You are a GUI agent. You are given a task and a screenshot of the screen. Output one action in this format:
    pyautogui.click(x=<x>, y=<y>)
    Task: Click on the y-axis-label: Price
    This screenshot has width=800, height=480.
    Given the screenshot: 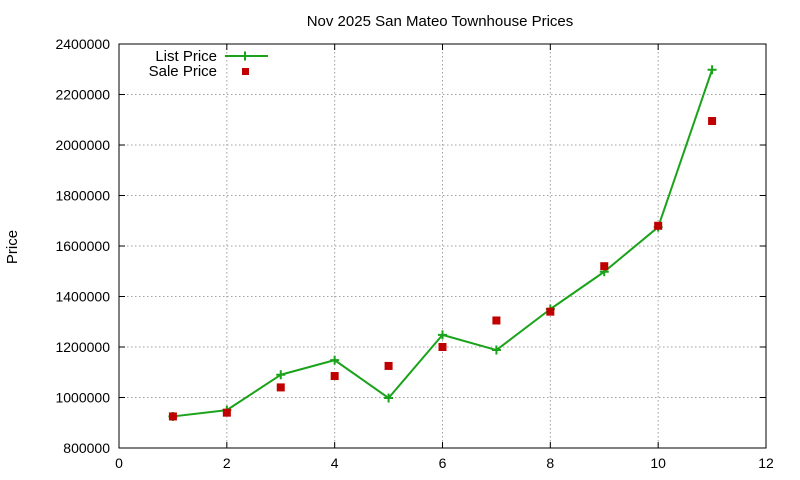 What is the action you would take?
    pyautogui.click(x=12, y=247)
    